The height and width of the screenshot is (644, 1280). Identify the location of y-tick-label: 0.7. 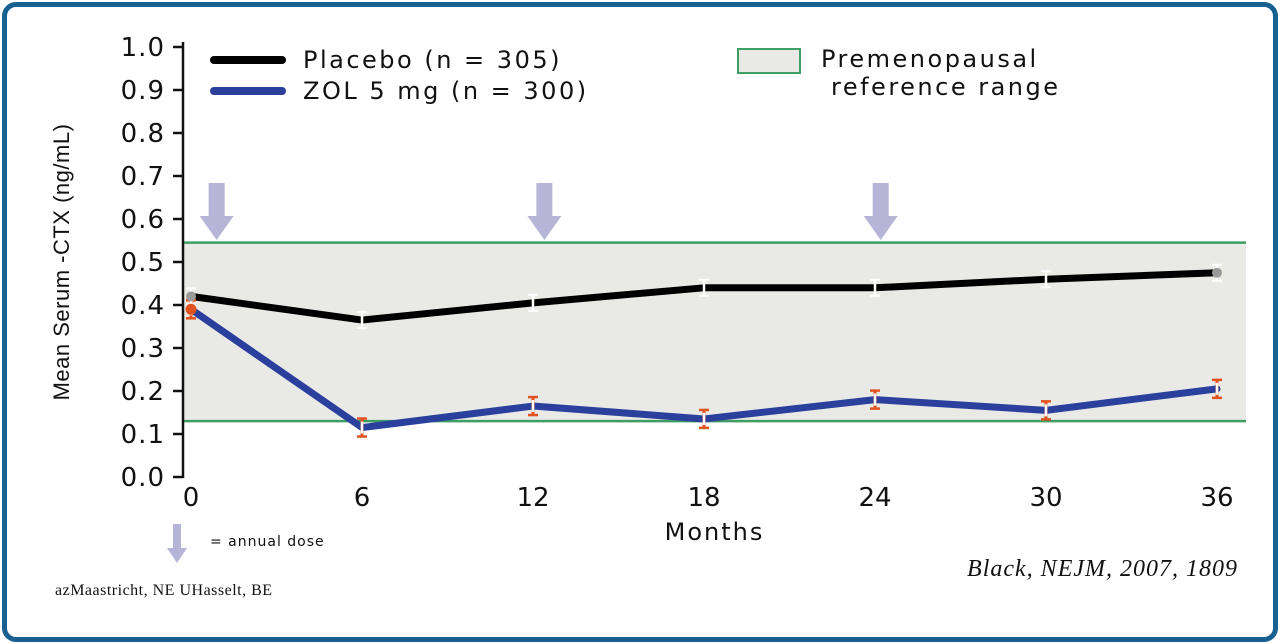
(143, 177).